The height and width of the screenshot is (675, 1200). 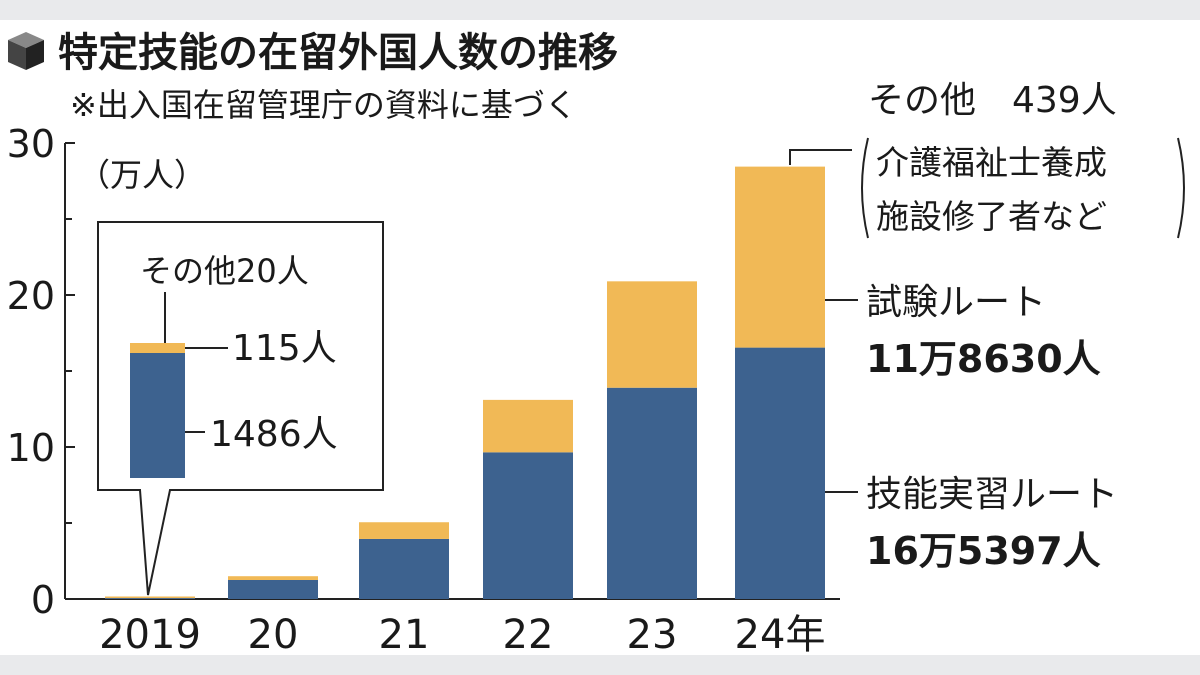 I want to click on other-note-line-1: 介護福祉士養成, so click(x=991, y=162).